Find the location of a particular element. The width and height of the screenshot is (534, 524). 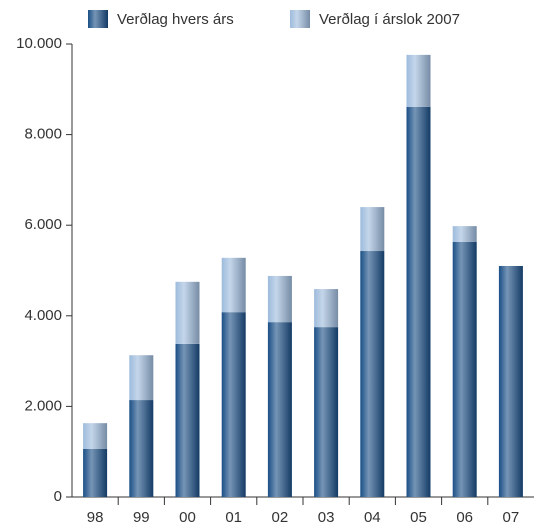

y-tick-label: 8.000 is located at coordinates (43, 134).